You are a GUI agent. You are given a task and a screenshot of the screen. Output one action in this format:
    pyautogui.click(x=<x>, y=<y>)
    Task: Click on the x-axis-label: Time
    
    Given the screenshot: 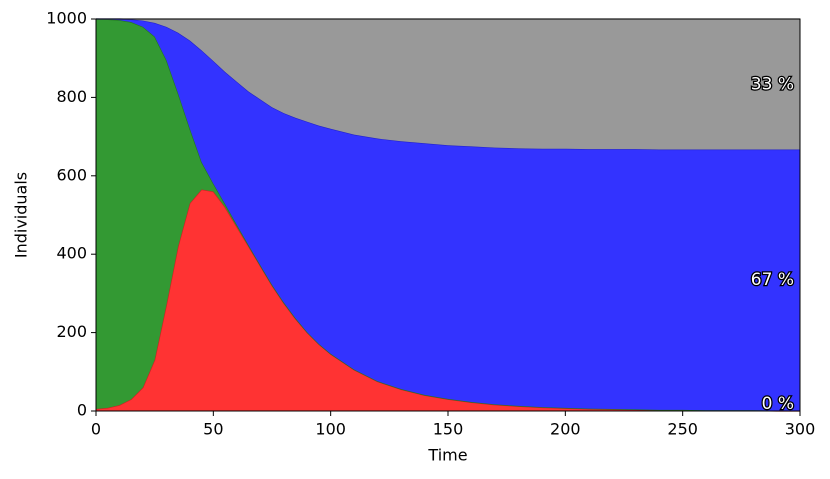 What is the action you would take?
    pyautogui.click(x=447, y=455)
    